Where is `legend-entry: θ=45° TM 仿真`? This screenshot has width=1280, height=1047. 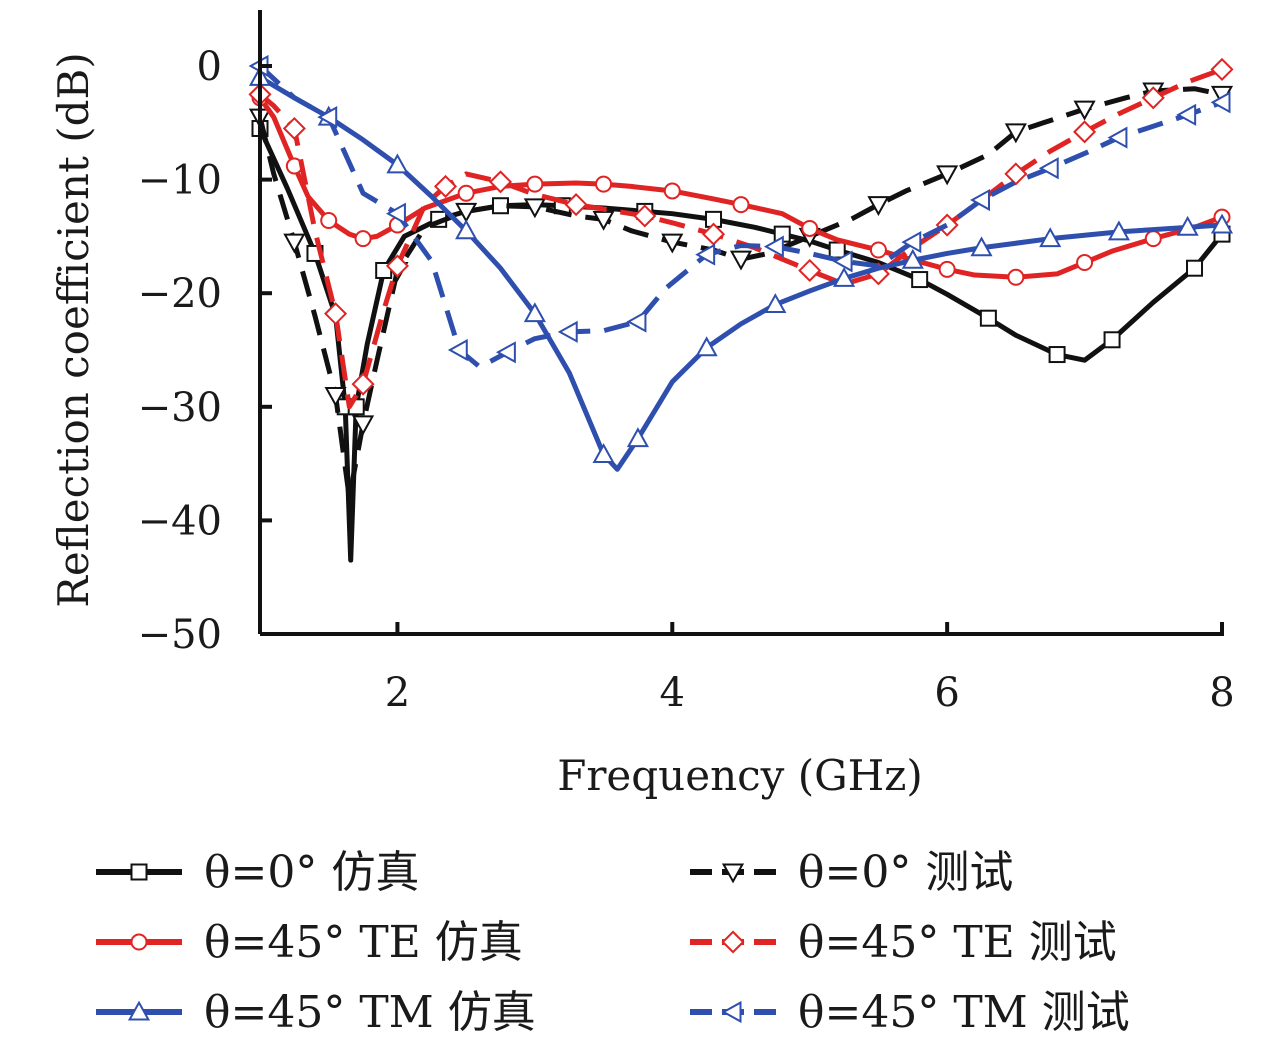 legend-entry: θ=45° TM 仿真 is located at coordinates (316, 1012).